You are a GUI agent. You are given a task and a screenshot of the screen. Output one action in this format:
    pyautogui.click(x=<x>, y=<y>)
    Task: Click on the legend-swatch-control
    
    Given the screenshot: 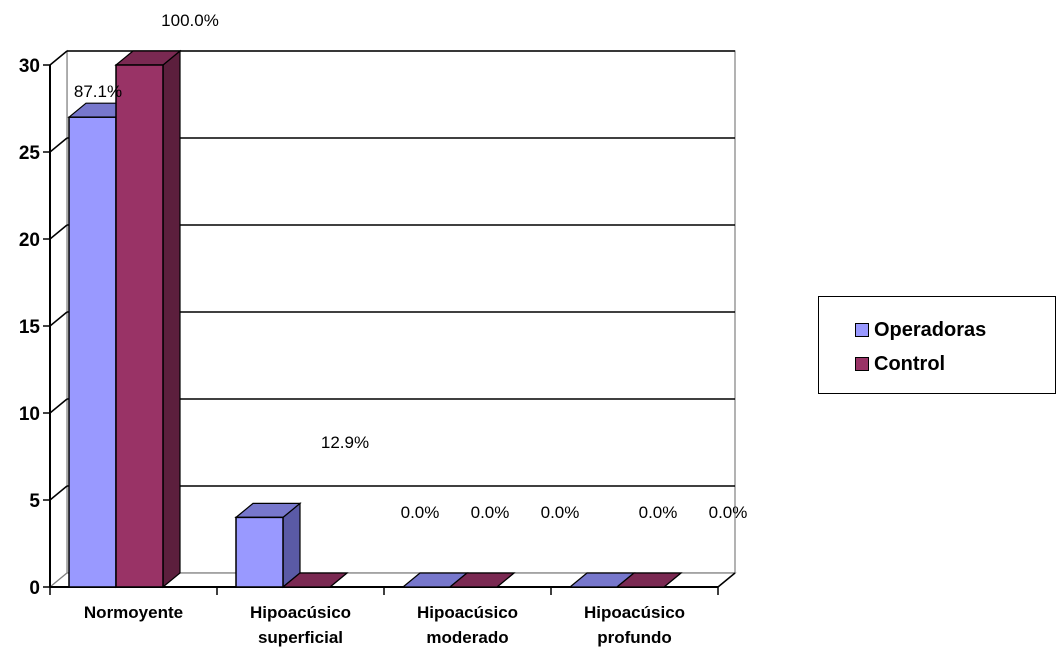 What is the action you would take?
    pyautogui.click(x=862, y=364)
    